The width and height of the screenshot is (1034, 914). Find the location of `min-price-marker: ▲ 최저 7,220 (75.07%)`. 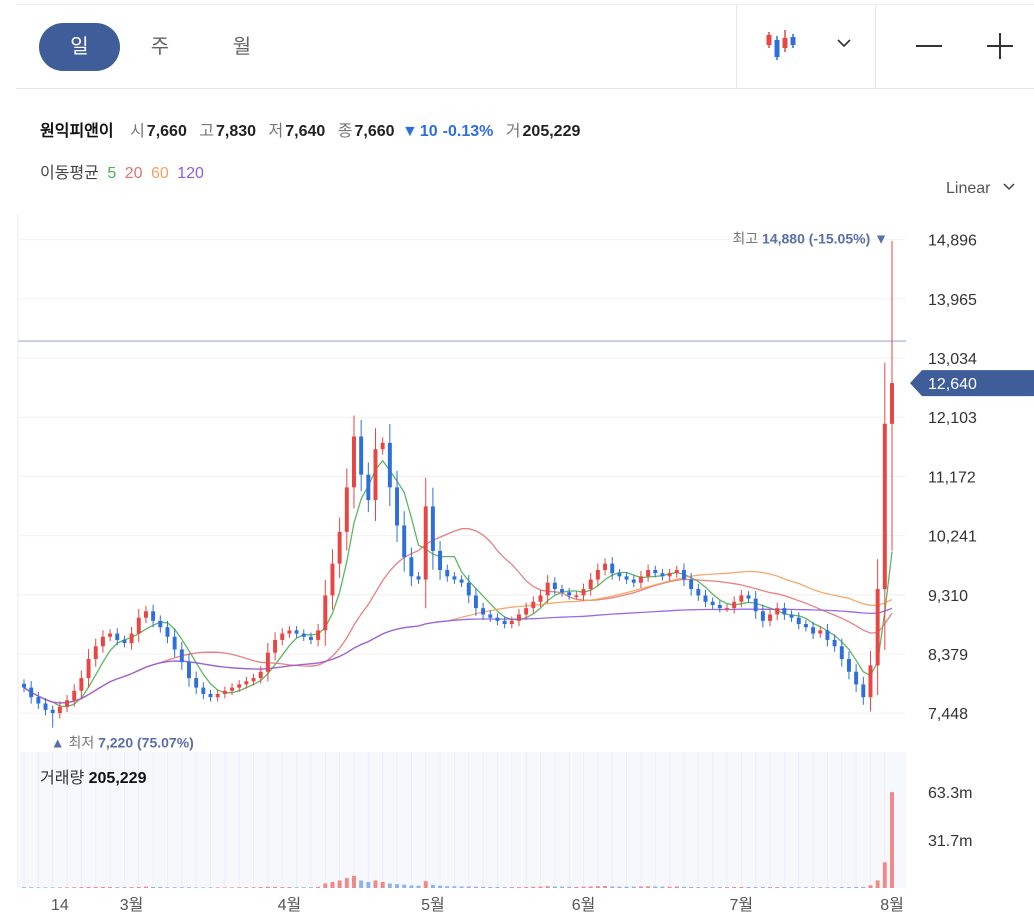

min-price-marker: ▲ 최저 7,220 (75.07%) is located at coordinates (122, 743).